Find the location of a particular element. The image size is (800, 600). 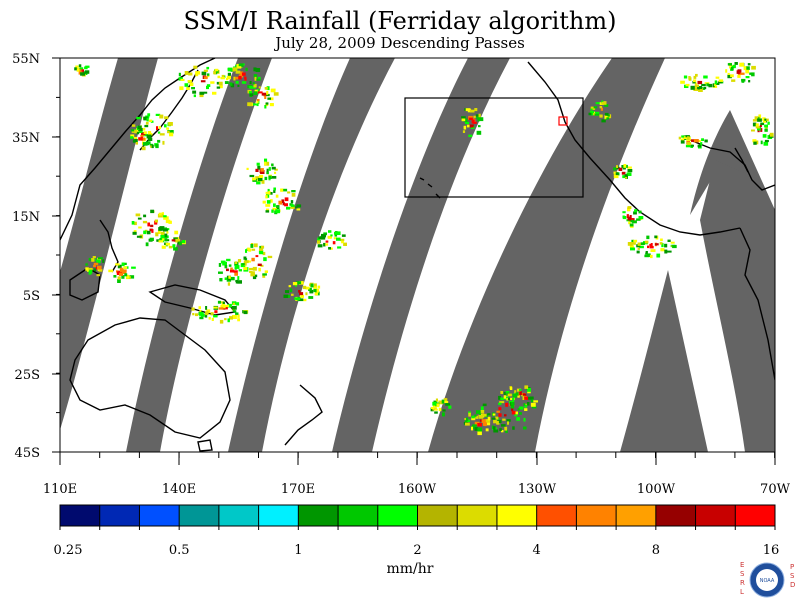

new-zealand is located at coordinates (303, 415).